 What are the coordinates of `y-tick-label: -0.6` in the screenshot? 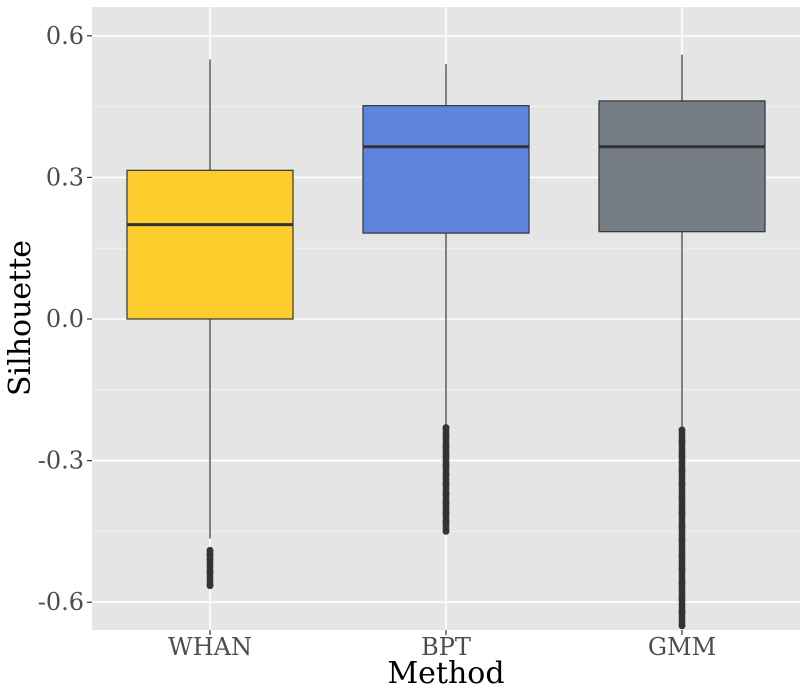 It's located at (61, 602).